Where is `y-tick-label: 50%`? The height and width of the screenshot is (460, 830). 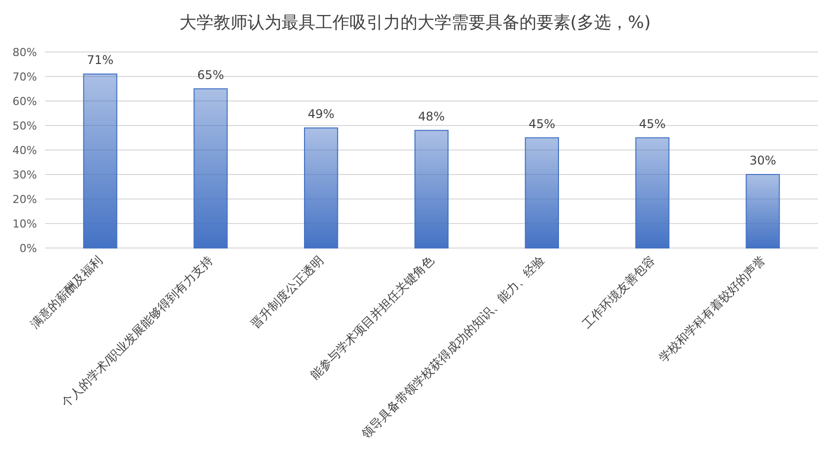
y-tick-label: 50% is located at coordinates (24, 125).